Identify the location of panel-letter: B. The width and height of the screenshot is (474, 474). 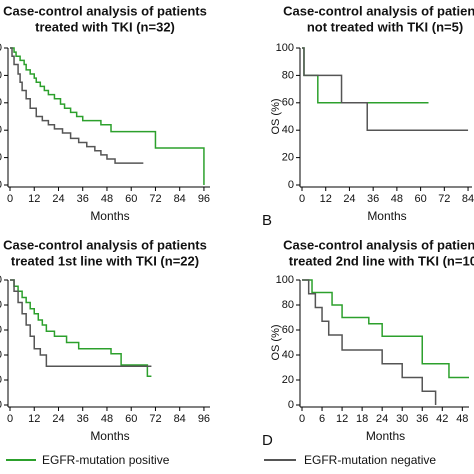
(267, 220).